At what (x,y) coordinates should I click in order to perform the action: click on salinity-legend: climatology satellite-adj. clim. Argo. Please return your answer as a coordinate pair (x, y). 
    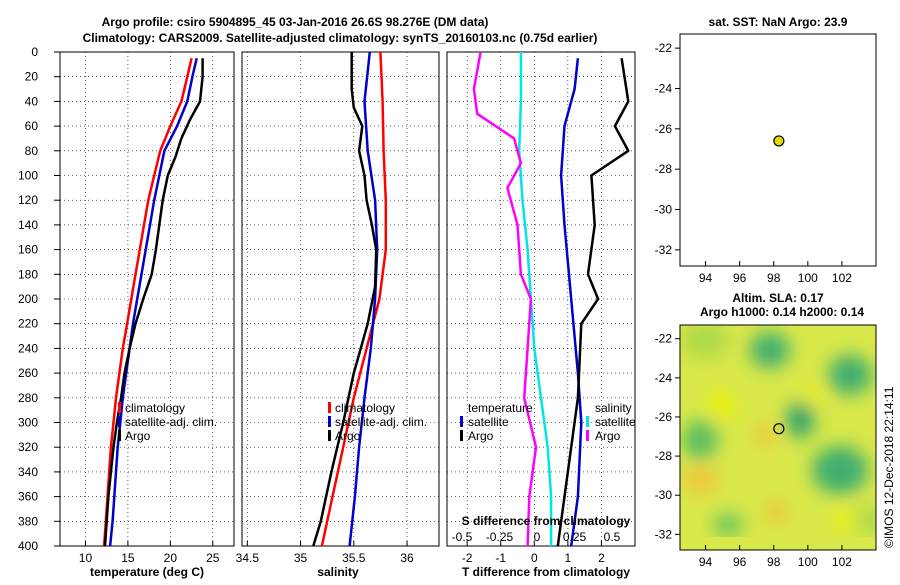
    Looking at the image, I should click on (377, 422).